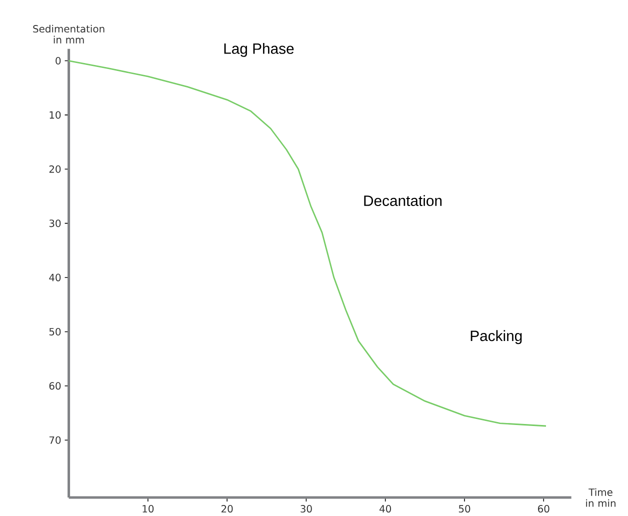 The height and width of the screenshot is (516, 628). I want to click on y-tick-label: 60, so click(55, 386).